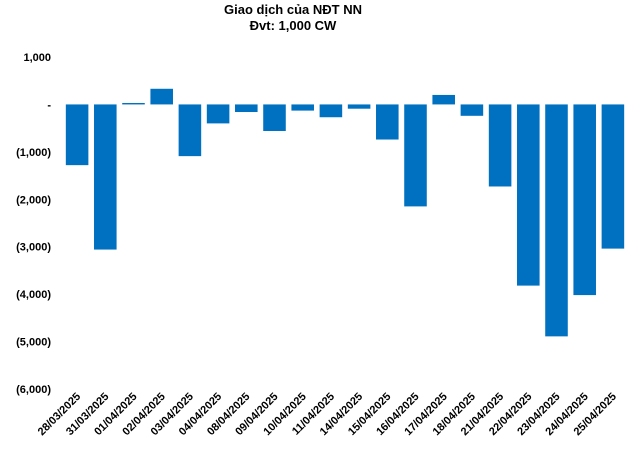 This screenshot has width=640, height=451. I want to click on bar-16/04/2025, so click(415, 155).